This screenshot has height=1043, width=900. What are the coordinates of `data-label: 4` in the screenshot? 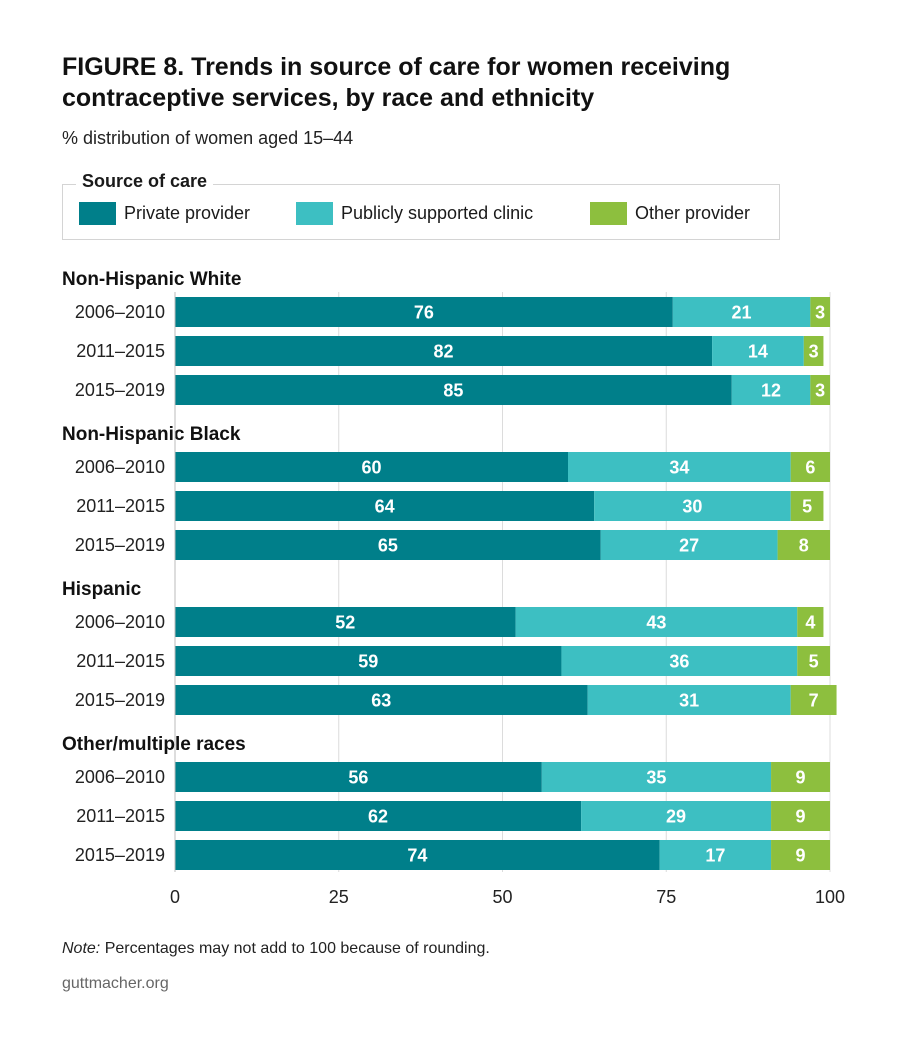 It's located at (810, 623).